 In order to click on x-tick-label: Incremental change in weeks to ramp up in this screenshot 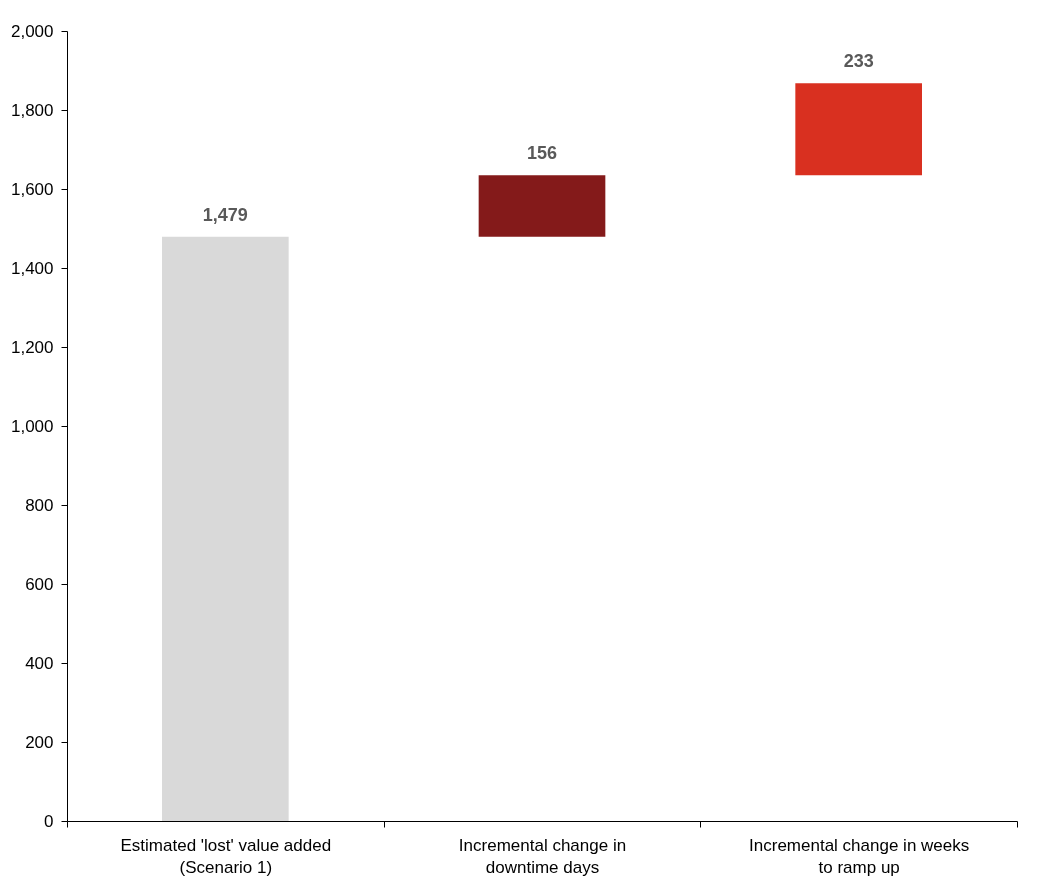, I will do `click(859, 856)`.